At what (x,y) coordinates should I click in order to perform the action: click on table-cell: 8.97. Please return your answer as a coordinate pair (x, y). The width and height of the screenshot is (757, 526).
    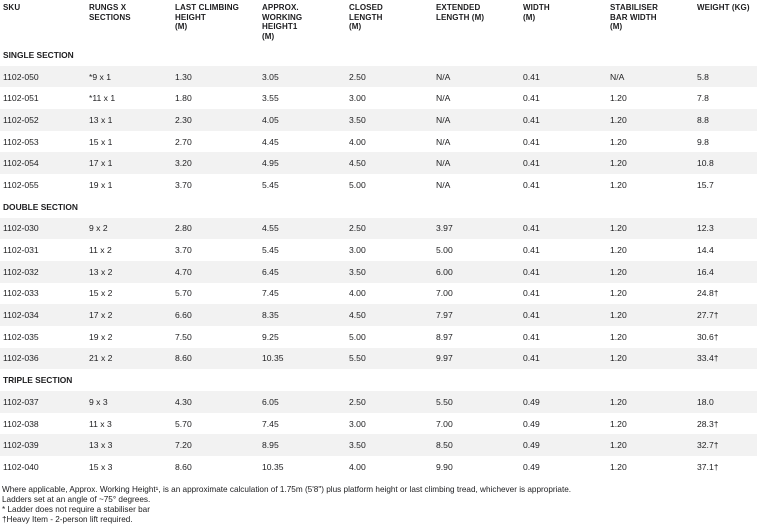
    Looking at the image, I should click on (476, 336).